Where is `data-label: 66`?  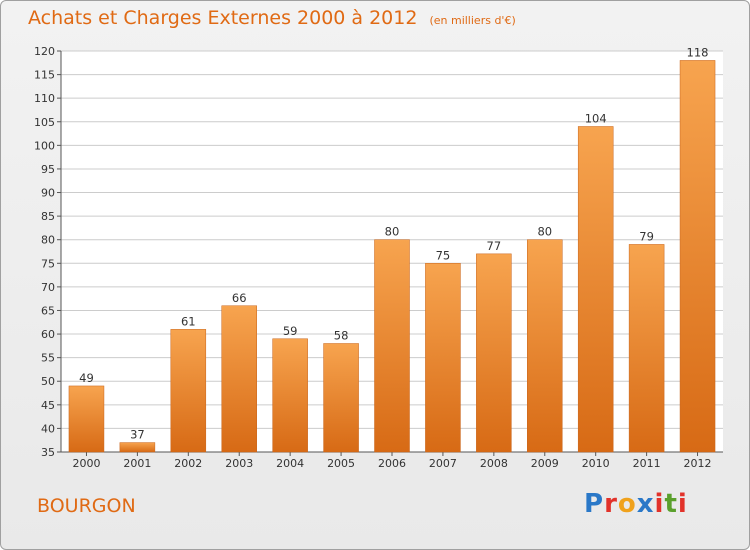
data-label: 66 is located at coordinates (239, 298).